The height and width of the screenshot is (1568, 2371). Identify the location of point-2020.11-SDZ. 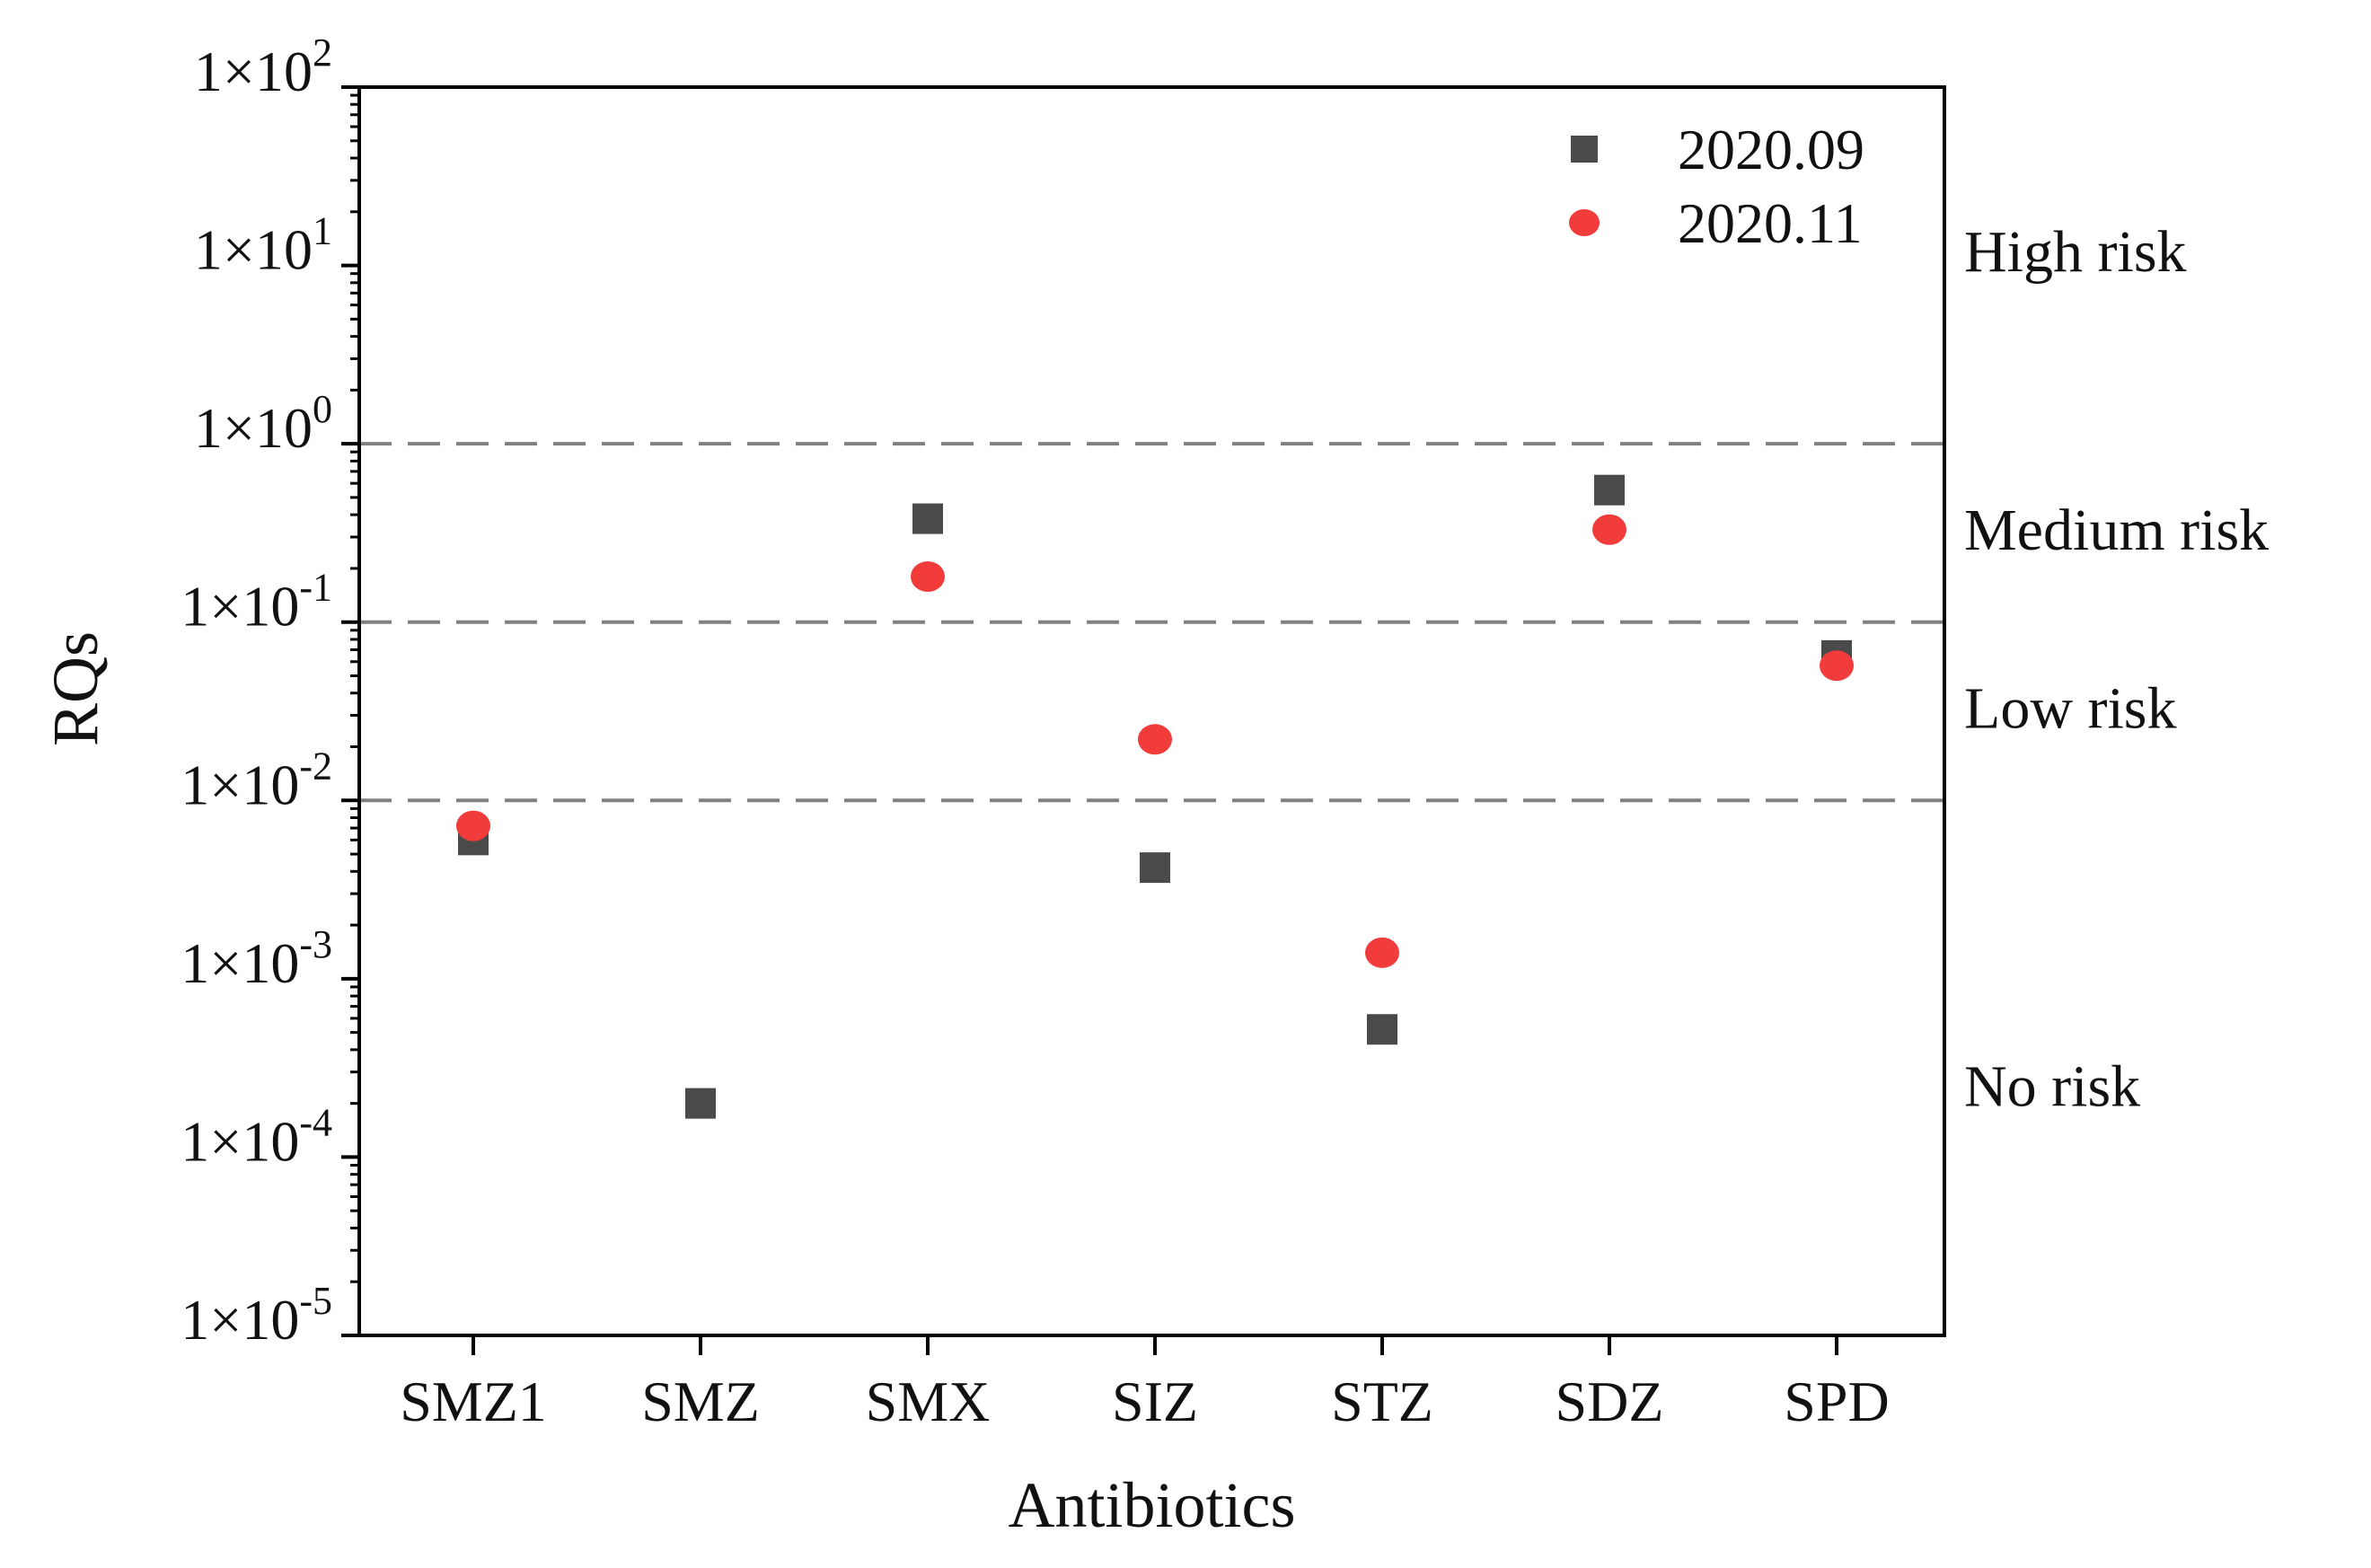
(1609, 529).